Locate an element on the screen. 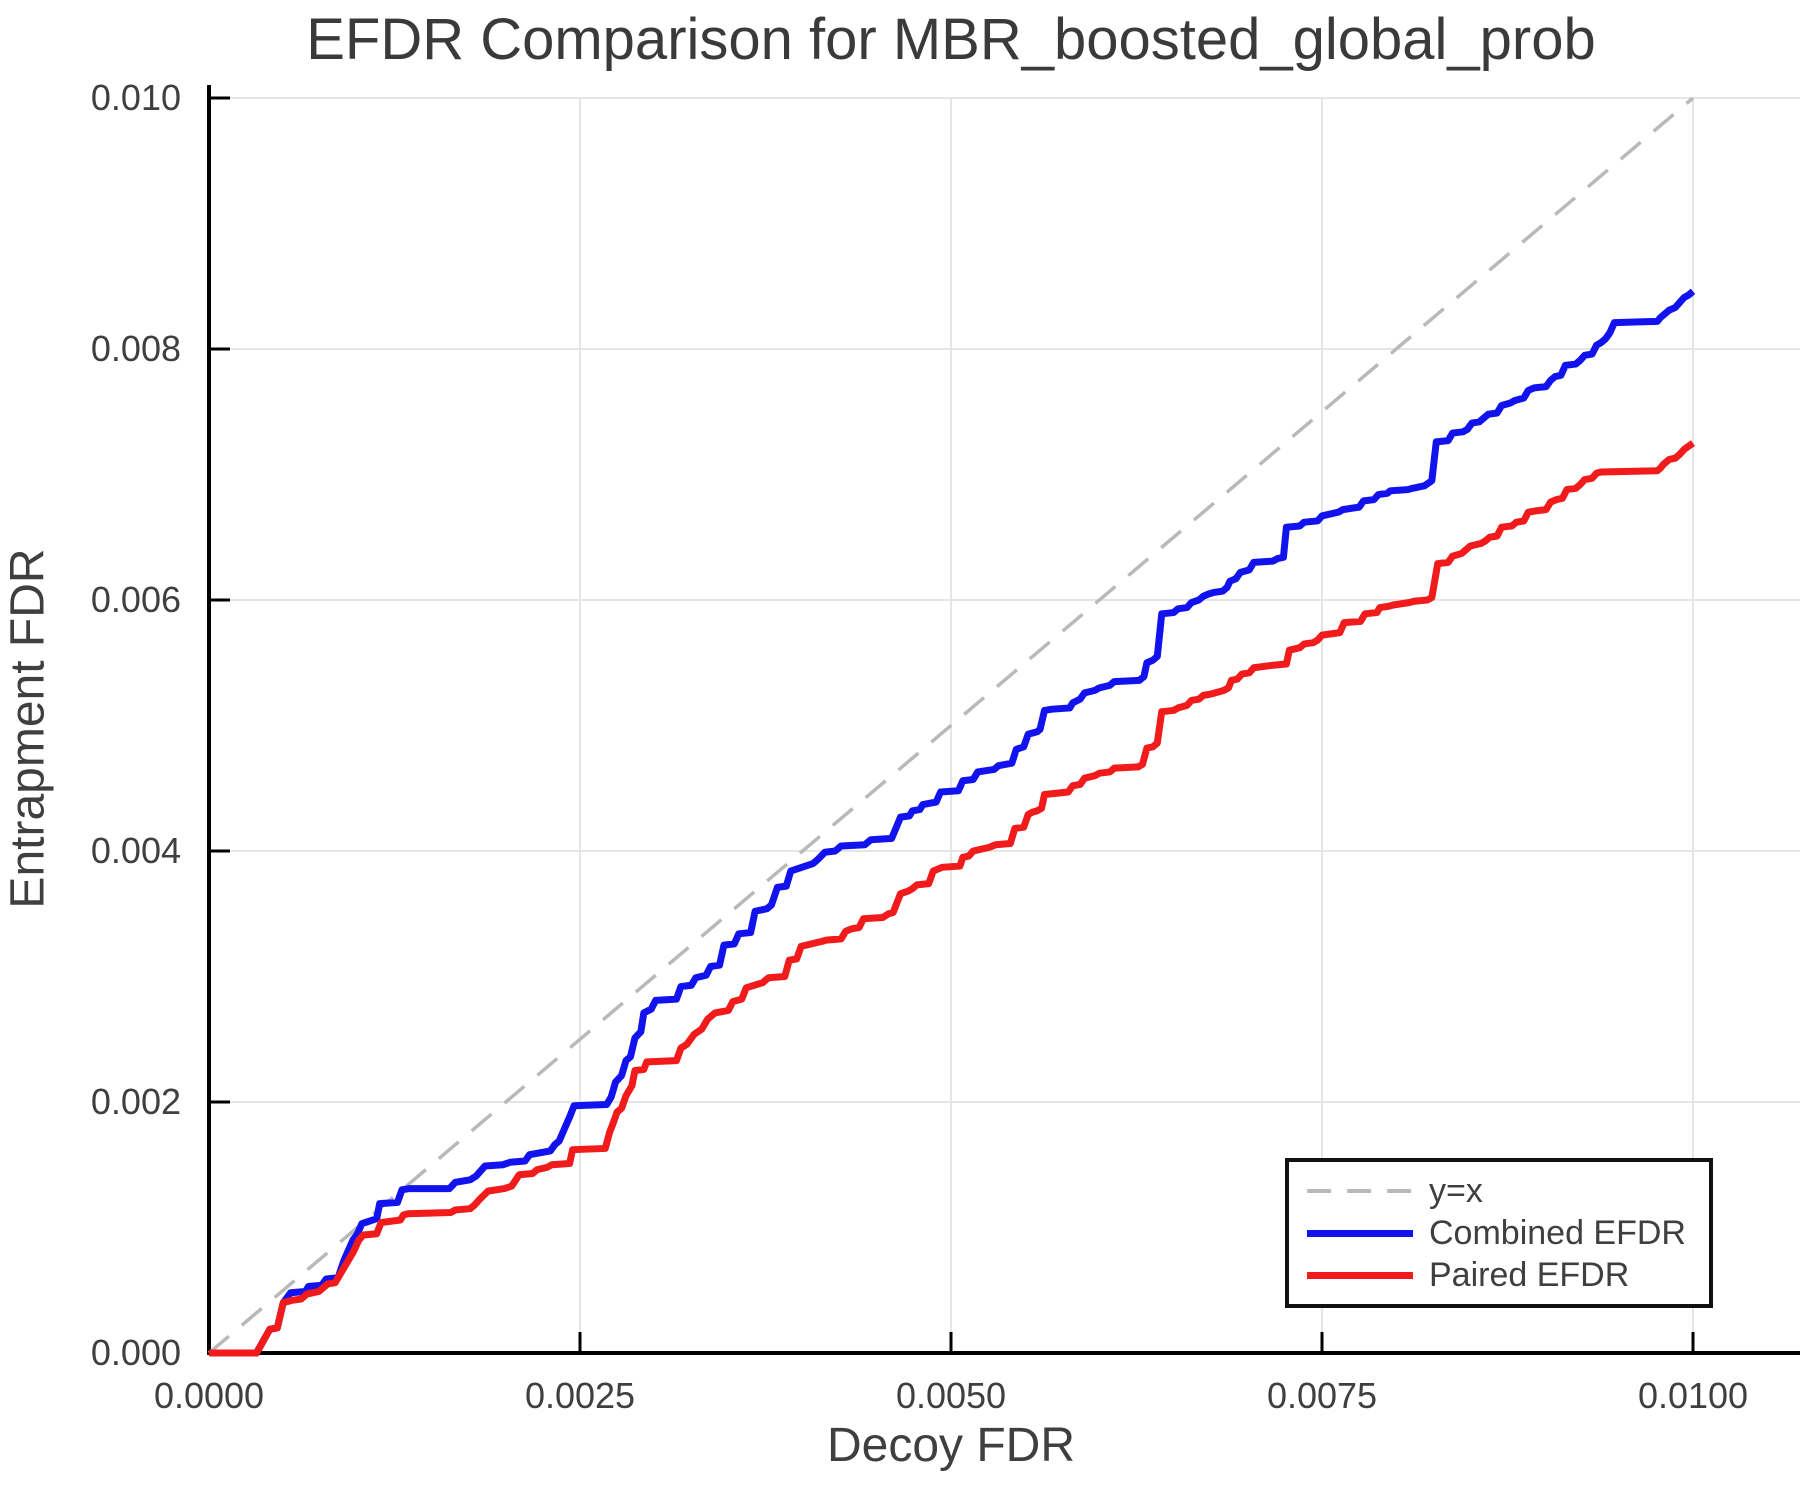 Image resolution: width=1800 pixels, height=1500 pixels. legend-item-paired-efdr: Paired EFDR is located at coordinates (1508, 1275).